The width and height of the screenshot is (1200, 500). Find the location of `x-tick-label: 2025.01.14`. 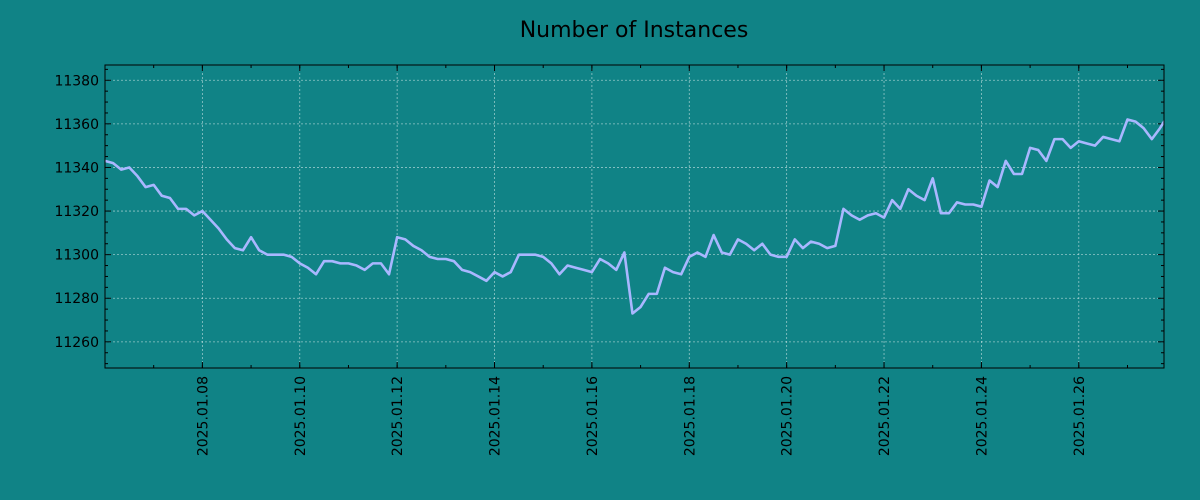

x-tick-label: 2025.01.14 is located at coordinates (496, 416).